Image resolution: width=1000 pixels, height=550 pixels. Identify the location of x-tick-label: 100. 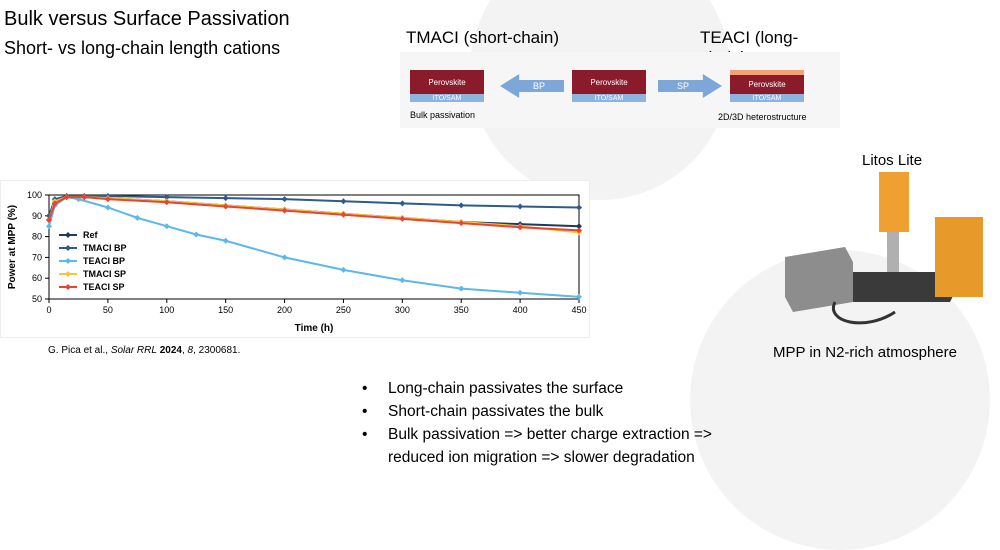
(166, 310).